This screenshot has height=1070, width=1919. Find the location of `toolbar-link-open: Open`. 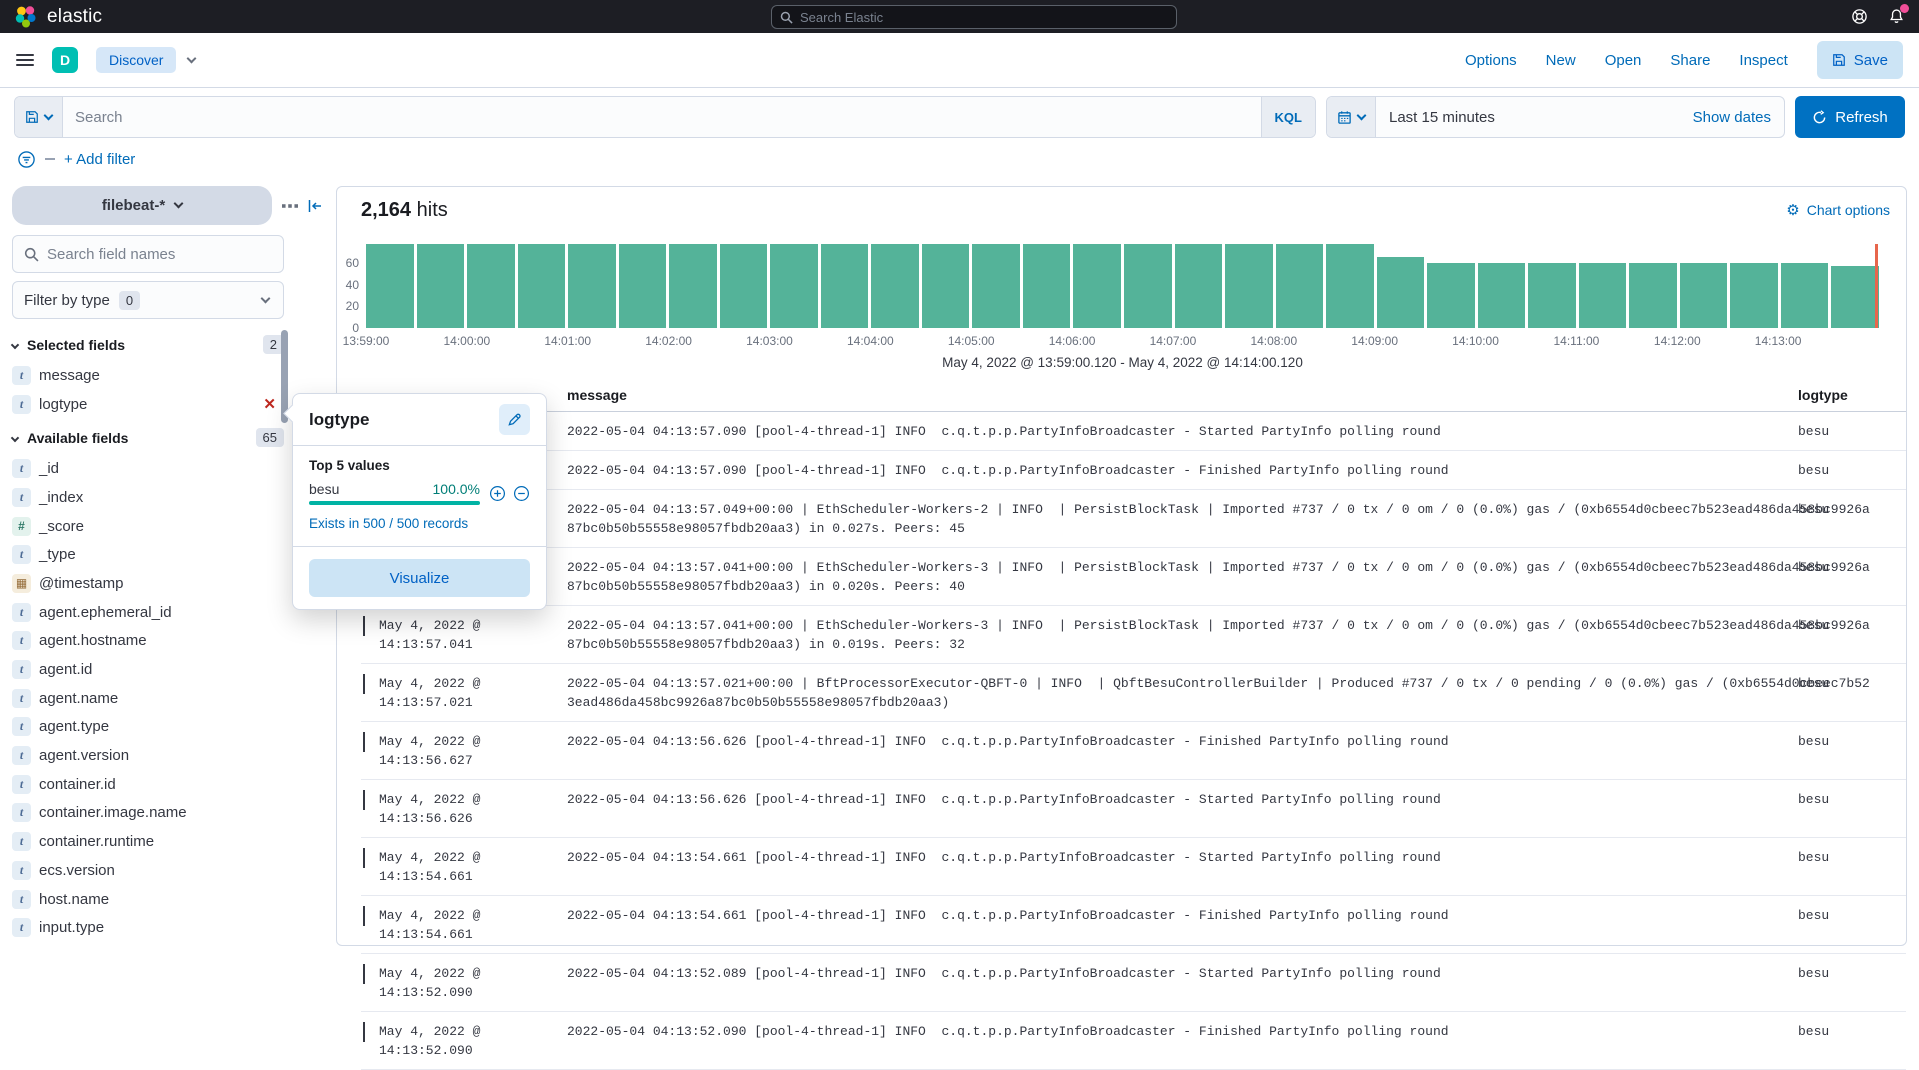

toolbar-link-open: Open is located at coordinates (1623, 60).